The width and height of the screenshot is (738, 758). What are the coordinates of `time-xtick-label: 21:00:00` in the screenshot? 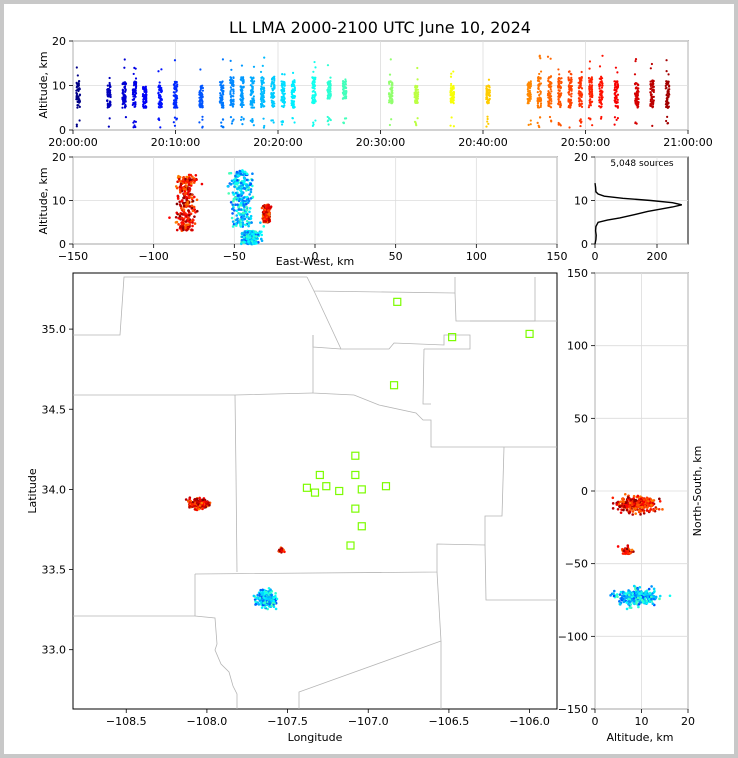 It's located at (687, 142).